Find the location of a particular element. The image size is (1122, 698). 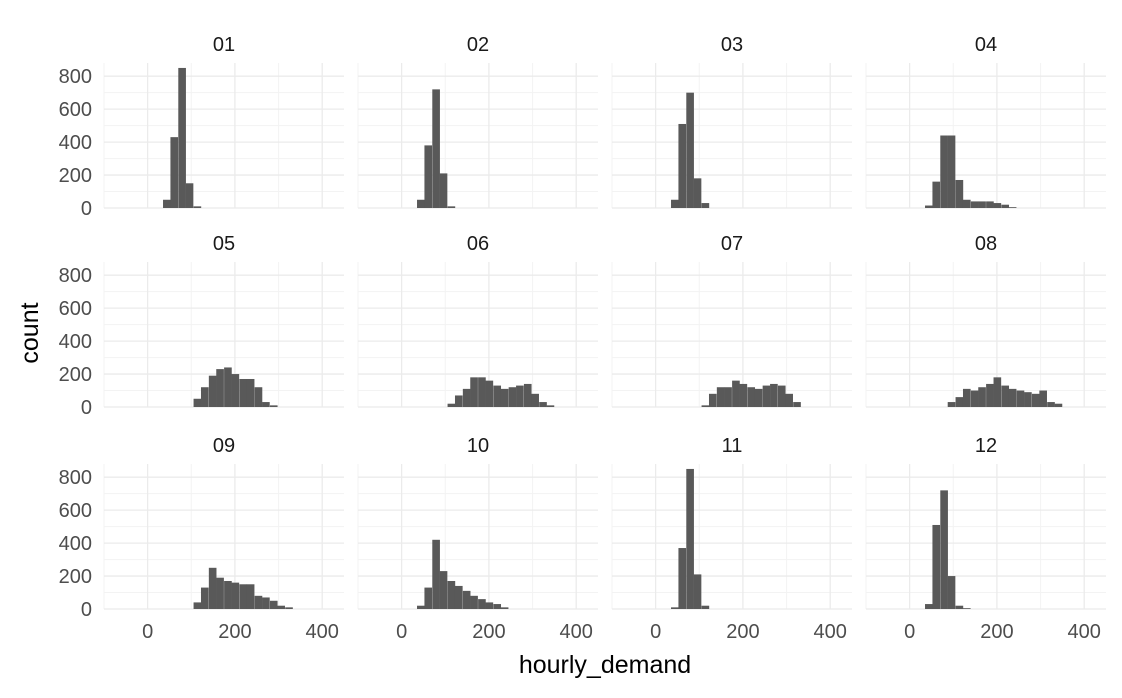

facet-panel-07: 07 is located at coordinates (731, 320).